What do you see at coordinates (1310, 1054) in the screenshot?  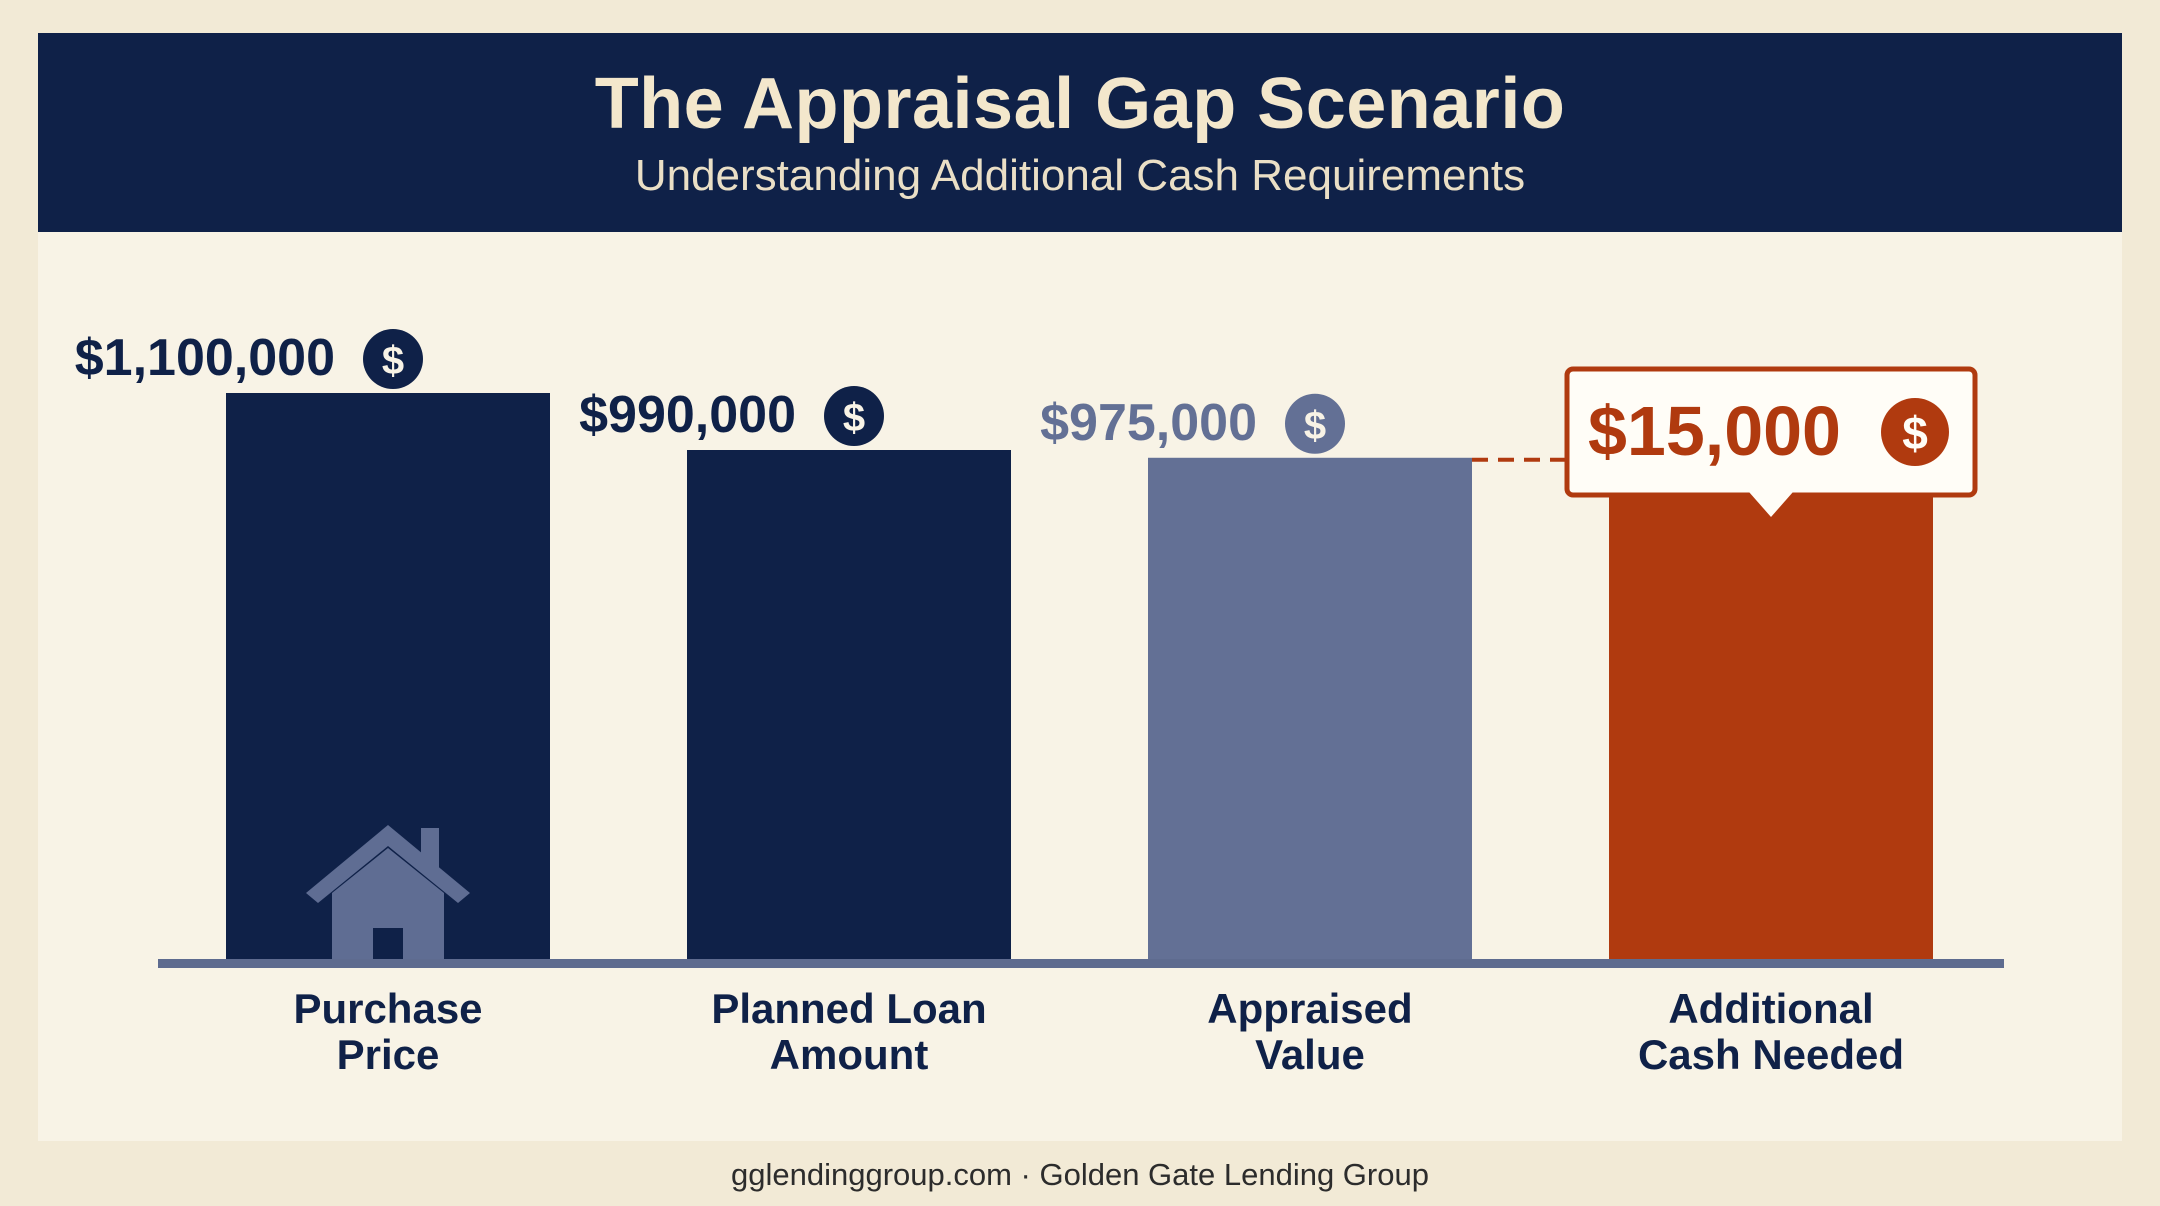 I see `category-label-line: Value` at bounding box center [1310, 1054].